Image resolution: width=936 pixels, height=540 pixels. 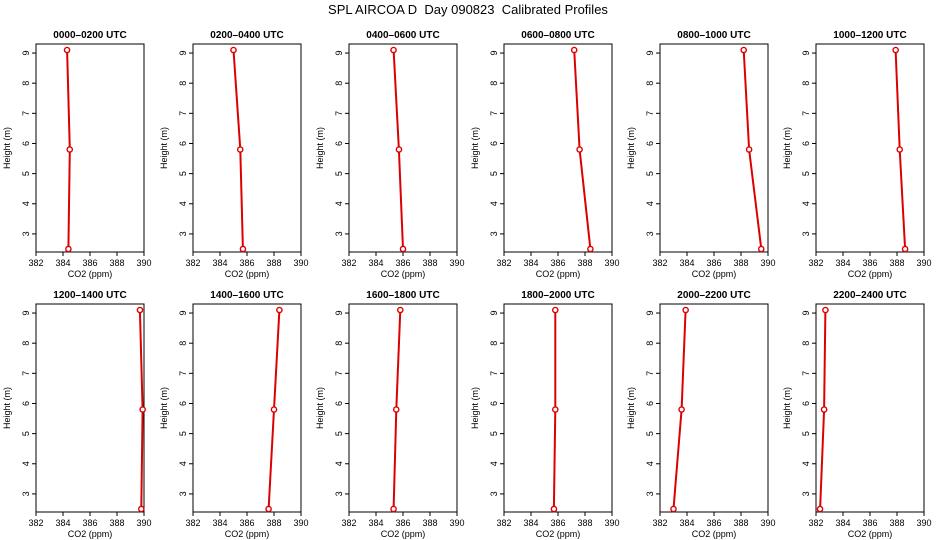 I want to click on panel-title: 2200–2400 UTC, so click(x=869, y=295).